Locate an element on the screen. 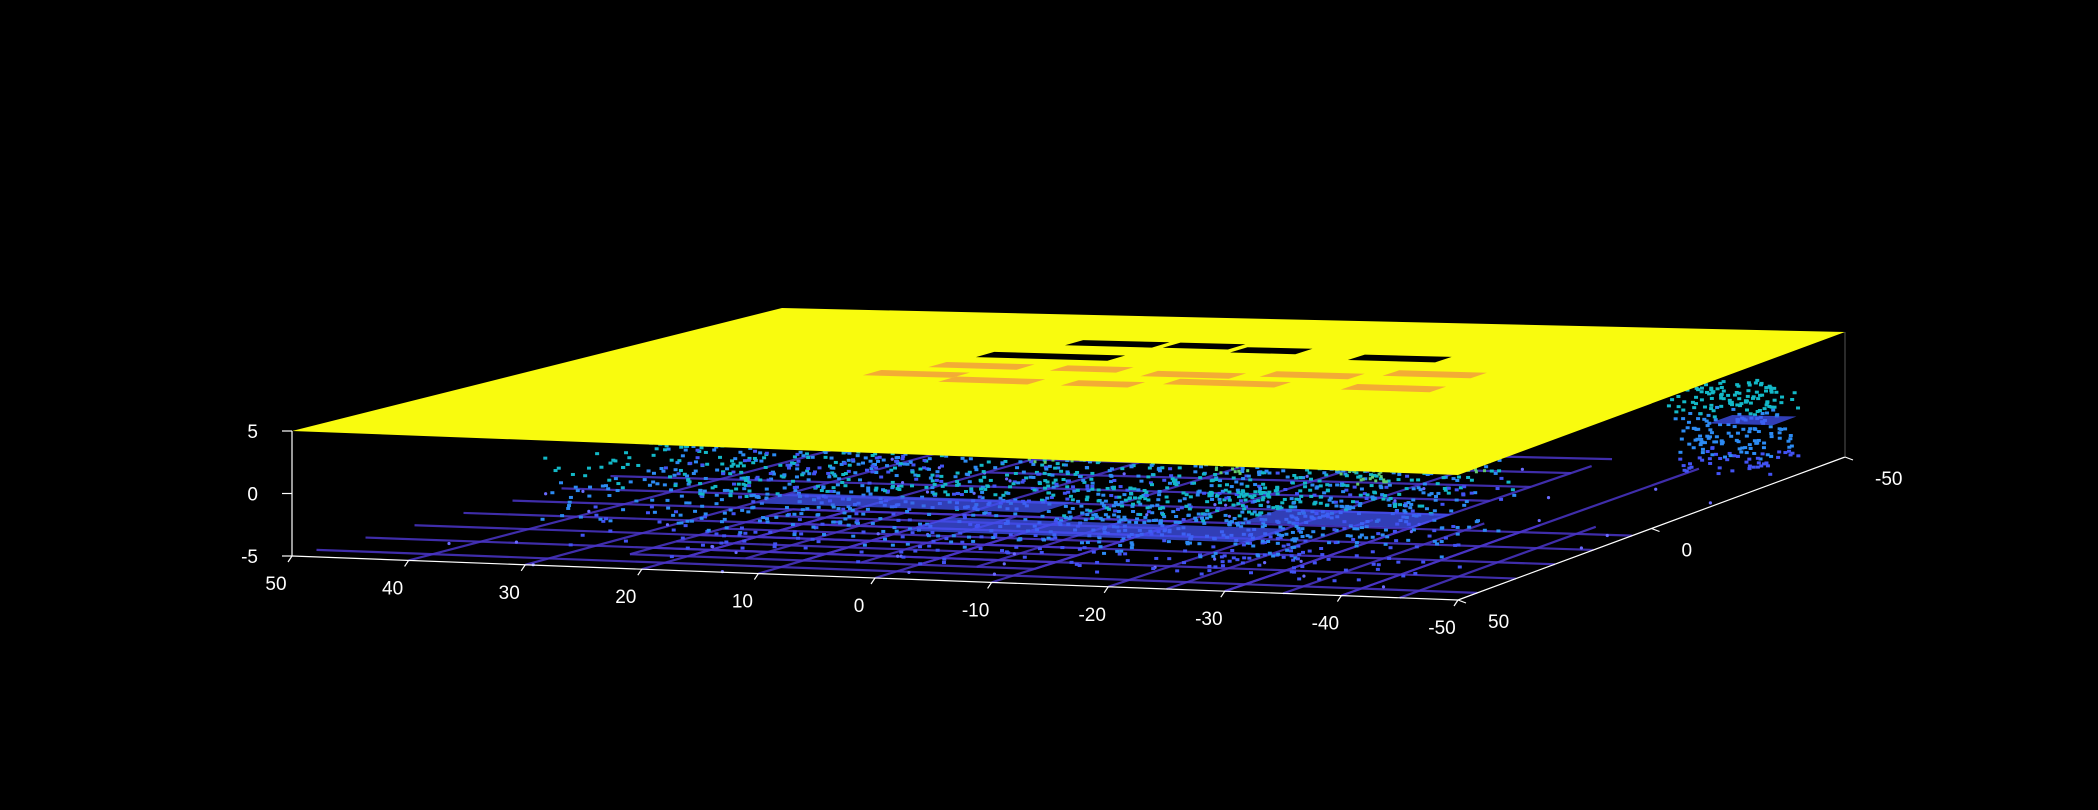  x-tick-mark is located at coordinates (756, 576).